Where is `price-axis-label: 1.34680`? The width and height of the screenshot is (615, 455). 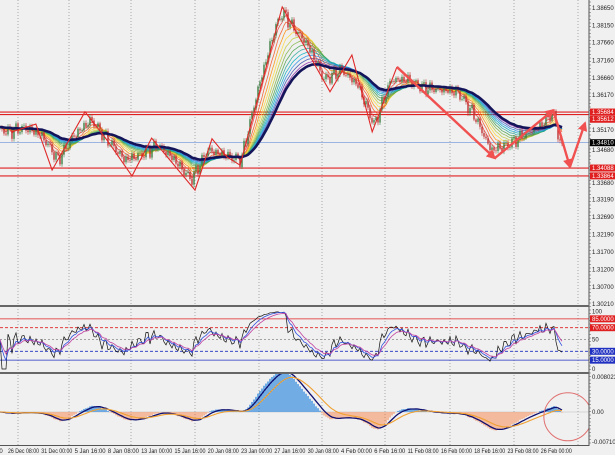 price-axis-label: 1.34680 is located at coordinates (603, 151).